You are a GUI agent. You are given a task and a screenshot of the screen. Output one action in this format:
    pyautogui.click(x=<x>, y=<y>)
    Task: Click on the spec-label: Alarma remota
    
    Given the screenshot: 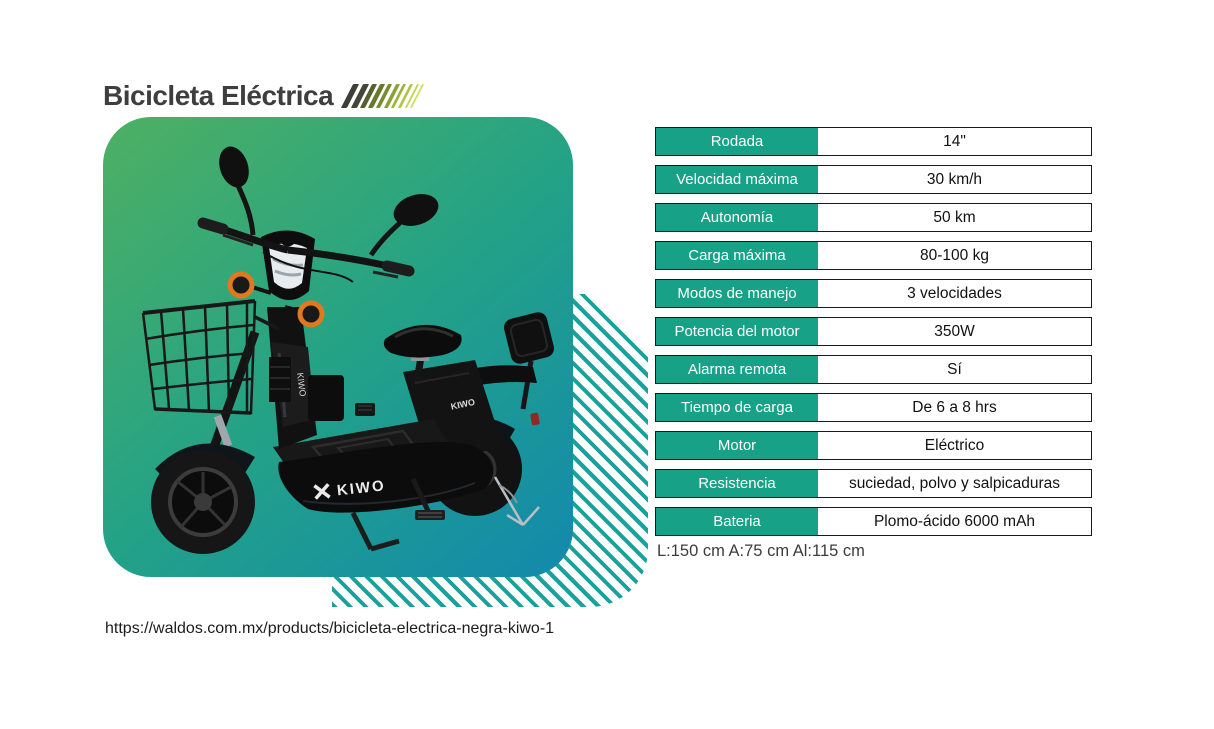 What is the action you would take?
    pyautogui.click(x=737, y=369)
    